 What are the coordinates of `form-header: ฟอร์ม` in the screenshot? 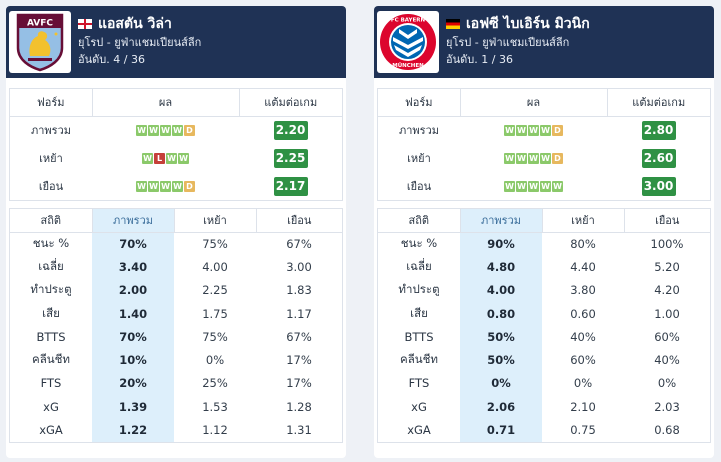 It's located at (51, 103).